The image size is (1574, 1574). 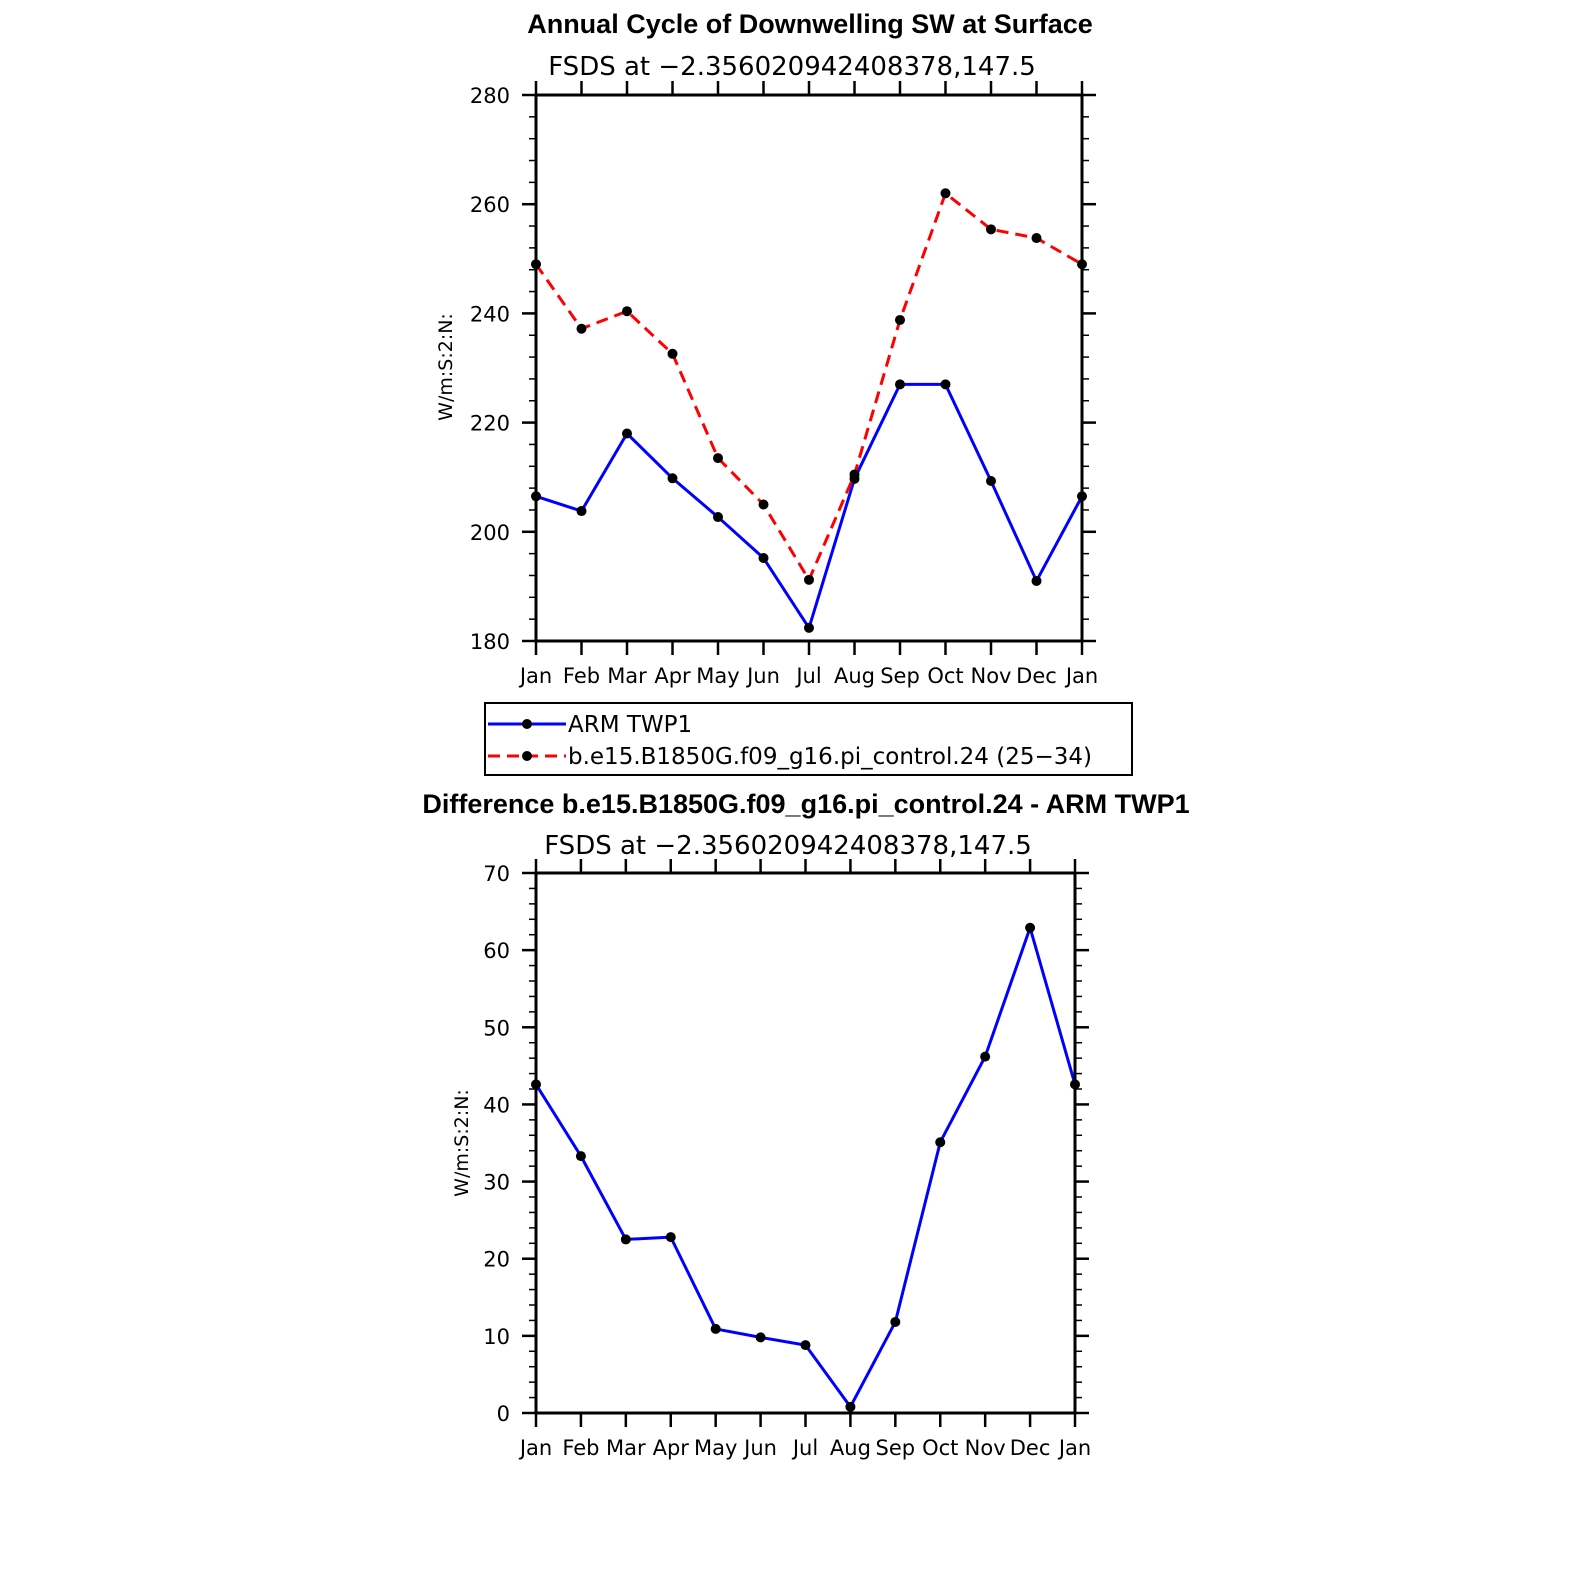 I want to click on chart2-plot-frame, so click(x=805, y=1143).